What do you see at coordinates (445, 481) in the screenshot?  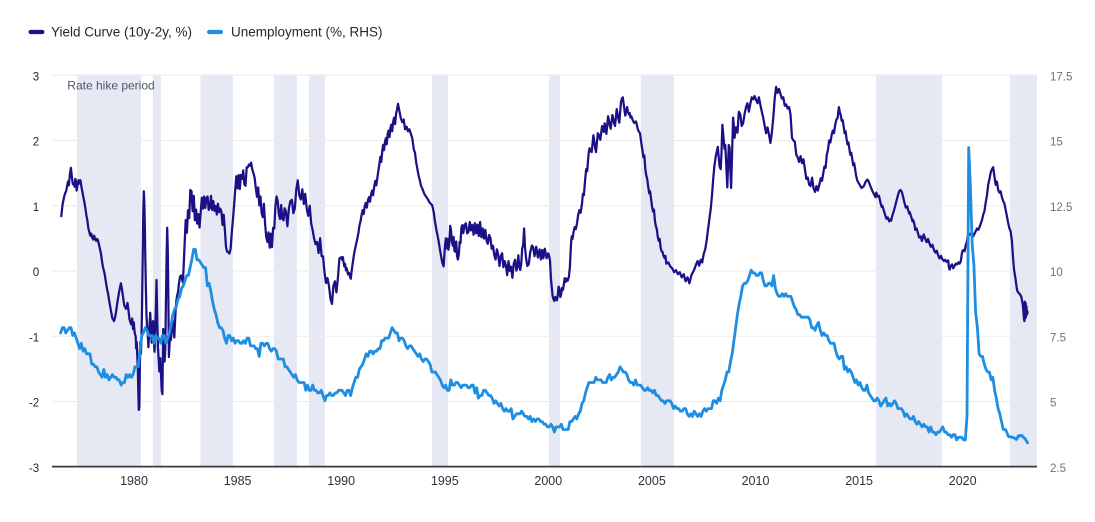 I see `svg-text: 1995` at bounding box center [445, 481].